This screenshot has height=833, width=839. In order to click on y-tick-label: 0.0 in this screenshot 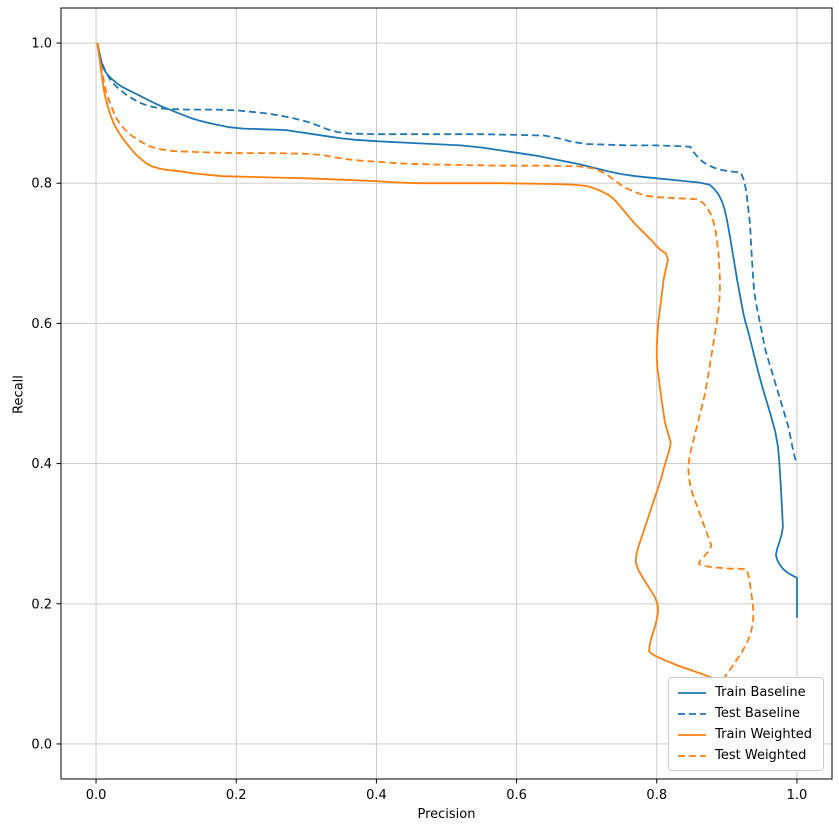, I will do `click(41, 744)`.